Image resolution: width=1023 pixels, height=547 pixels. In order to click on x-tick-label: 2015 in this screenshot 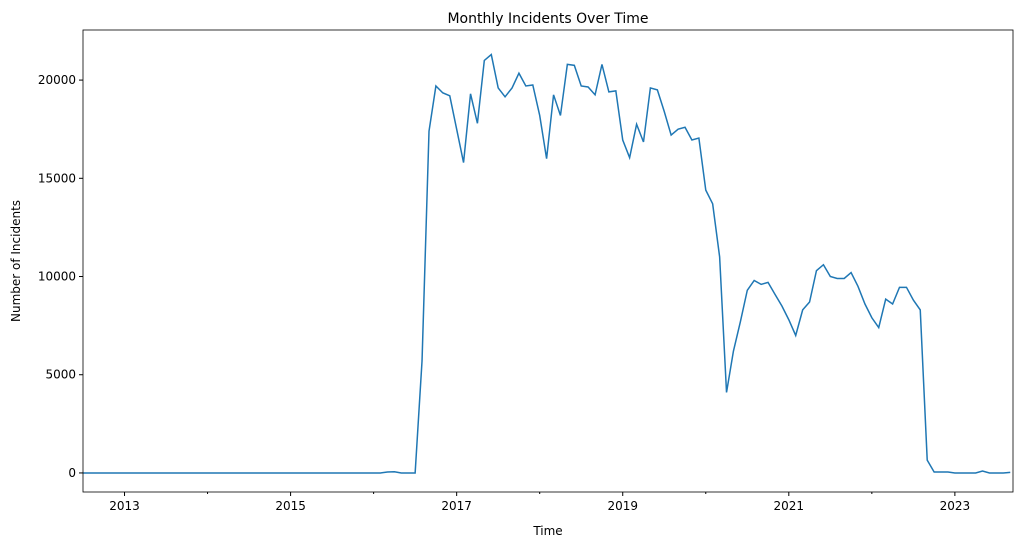, I will do `click(290, 506)`.